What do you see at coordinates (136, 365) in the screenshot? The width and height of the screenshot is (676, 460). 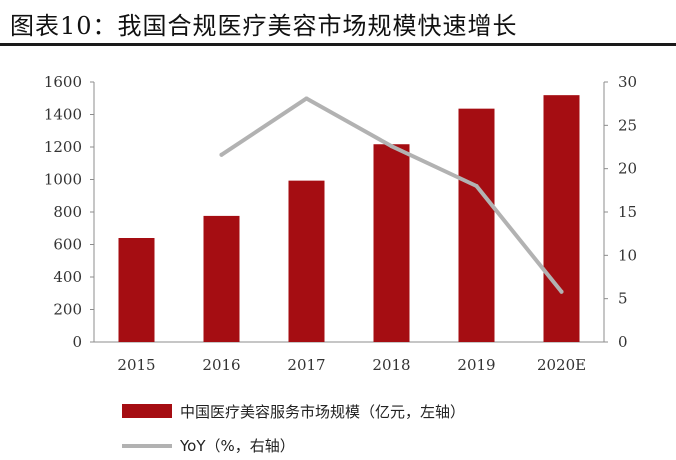 I see `x-tick-label: 2015` at bounding box center [136, 365].